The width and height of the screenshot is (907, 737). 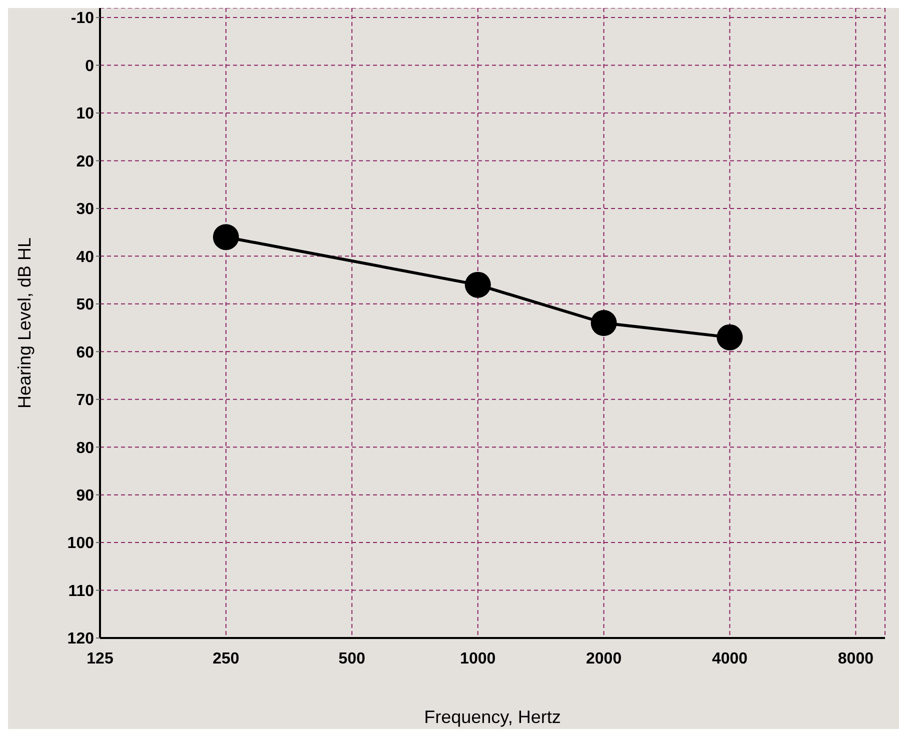 What do you see at coordinates (85, 496) in the screenshot?
I see `y-tick-label: 90` at bounding box center [85, 496].